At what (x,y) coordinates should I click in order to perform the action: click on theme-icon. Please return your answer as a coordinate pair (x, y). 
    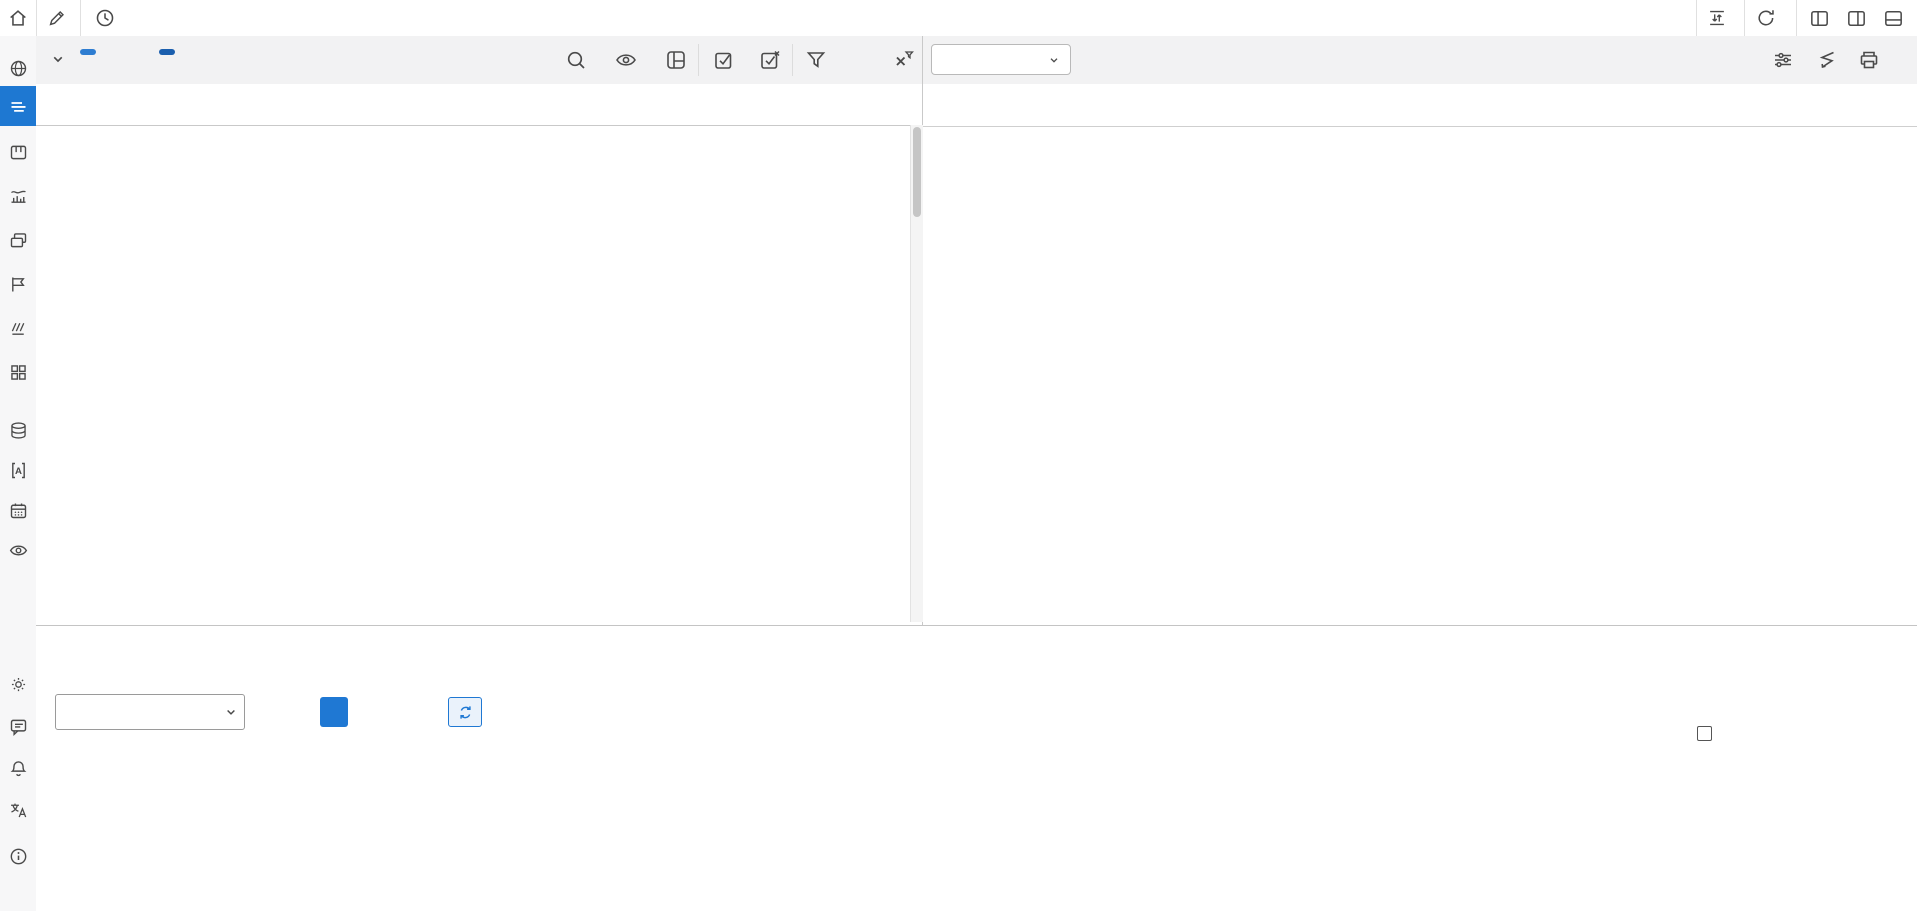
    Looking at the image, I should click on (18, 684).